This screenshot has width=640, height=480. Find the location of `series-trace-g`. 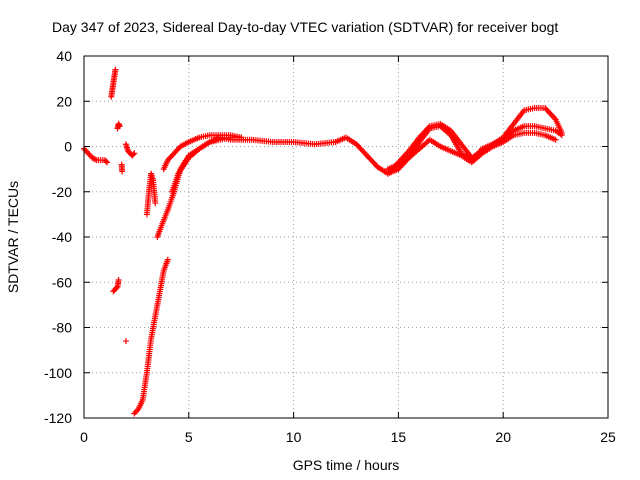

series-trace-g is located at coordinates (130, 150).